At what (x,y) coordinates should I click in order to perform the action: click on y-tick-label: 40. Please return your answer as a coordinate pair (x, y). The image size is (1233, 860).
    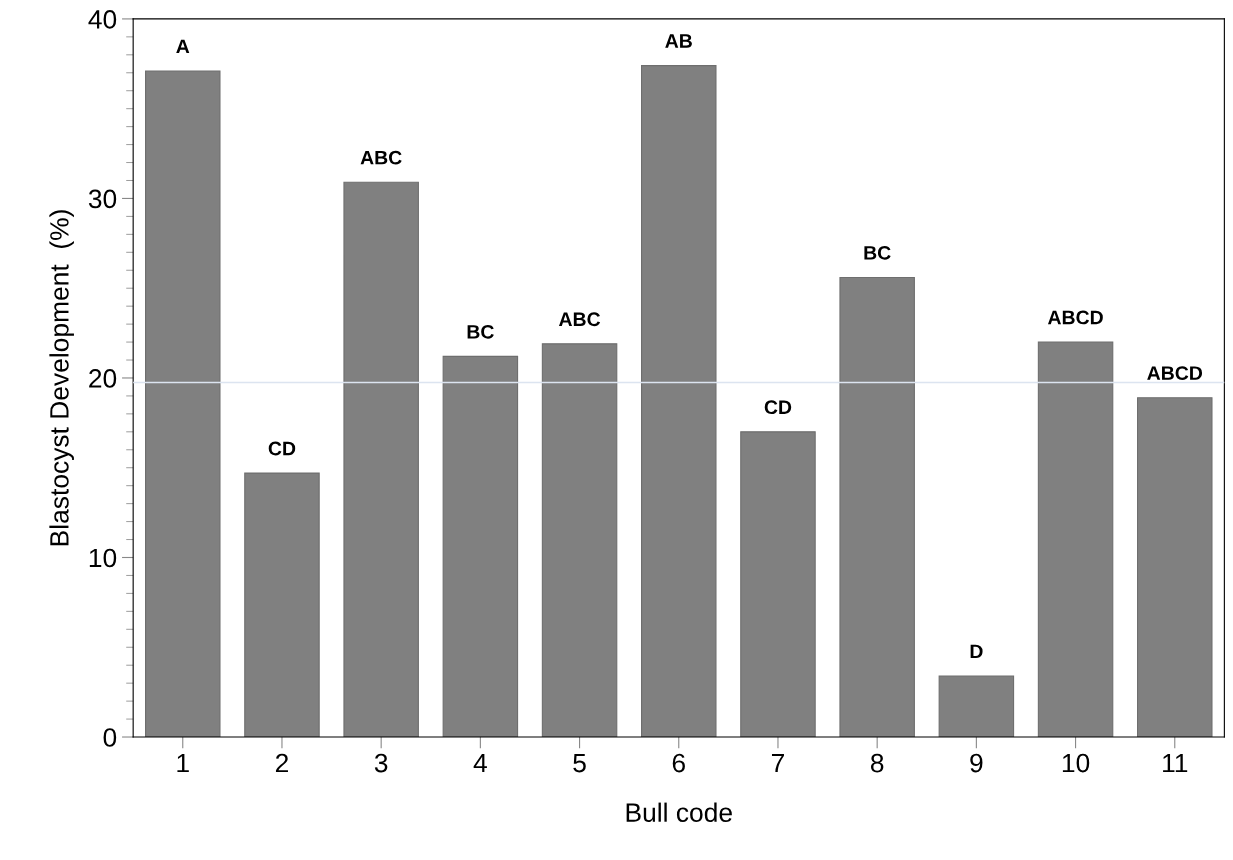
    Looking at the image, I should click on (102, 19).